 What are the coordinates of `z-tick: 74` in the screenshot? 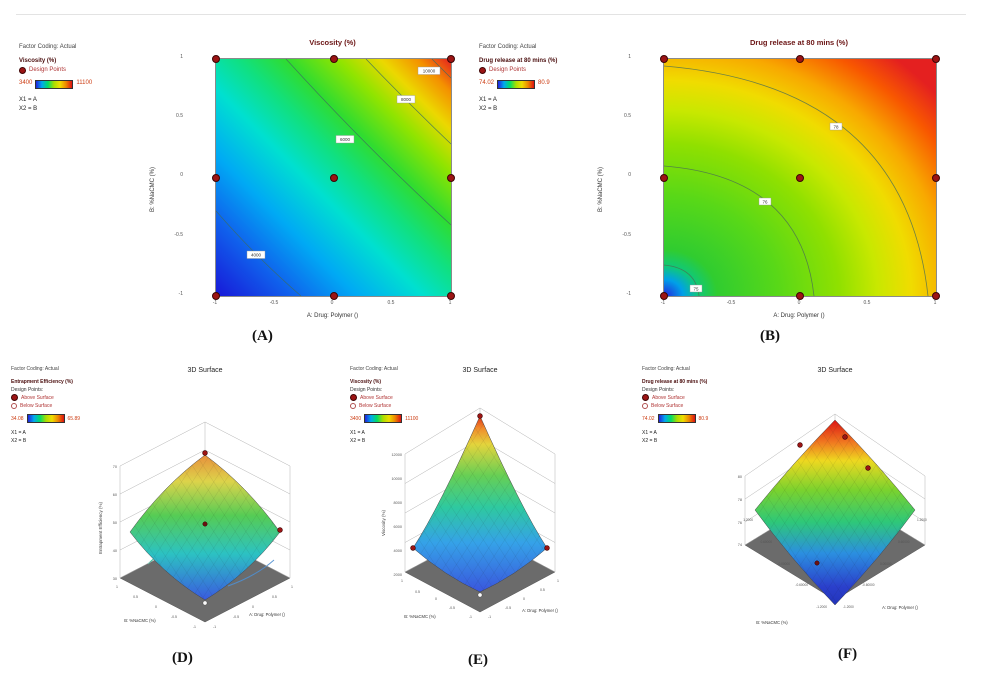 It's located at (740, 545).